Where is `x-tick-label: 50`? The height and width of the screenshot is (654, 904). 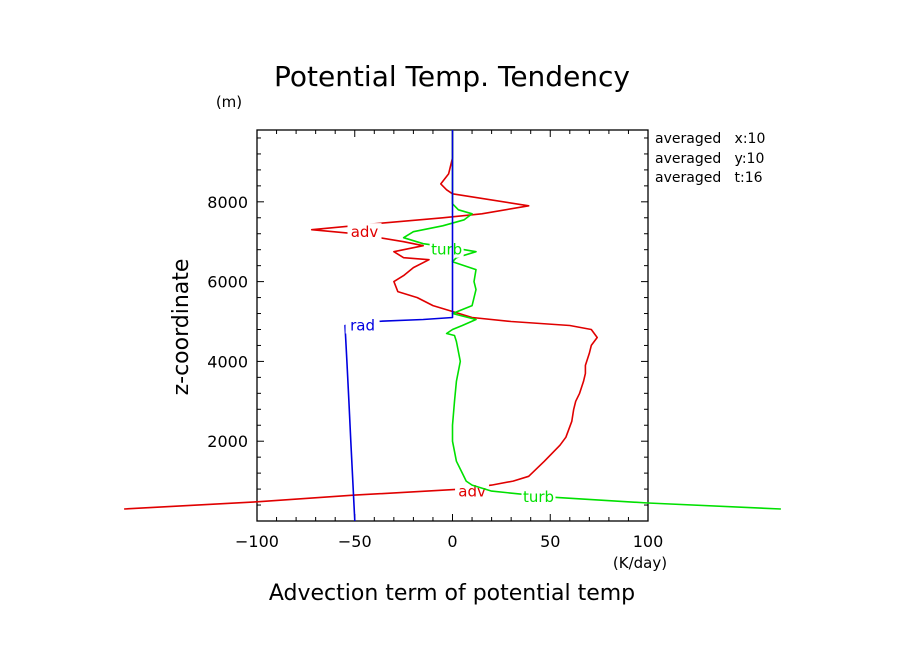 x-tick-label: 50 is located at coordinates (550, 541).